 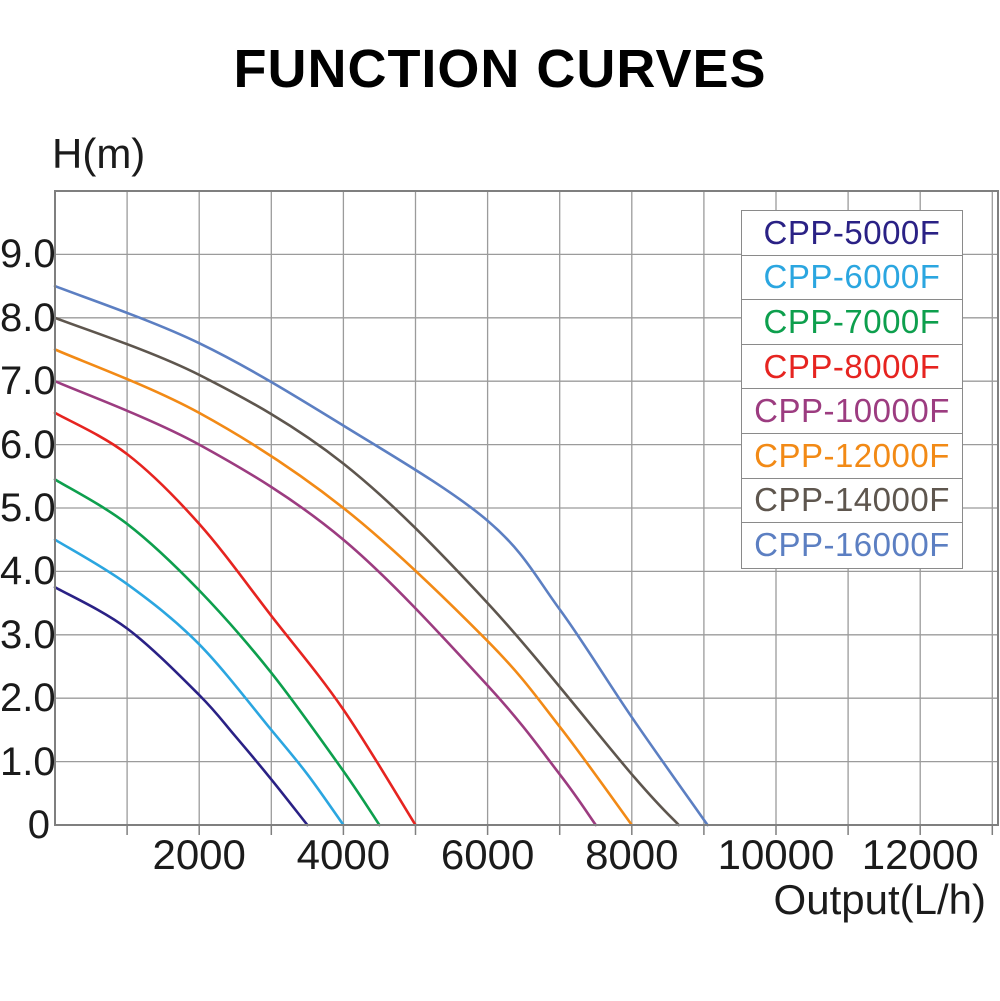 I want to click on y-tick-label: 0, so click(x=38, y=825).